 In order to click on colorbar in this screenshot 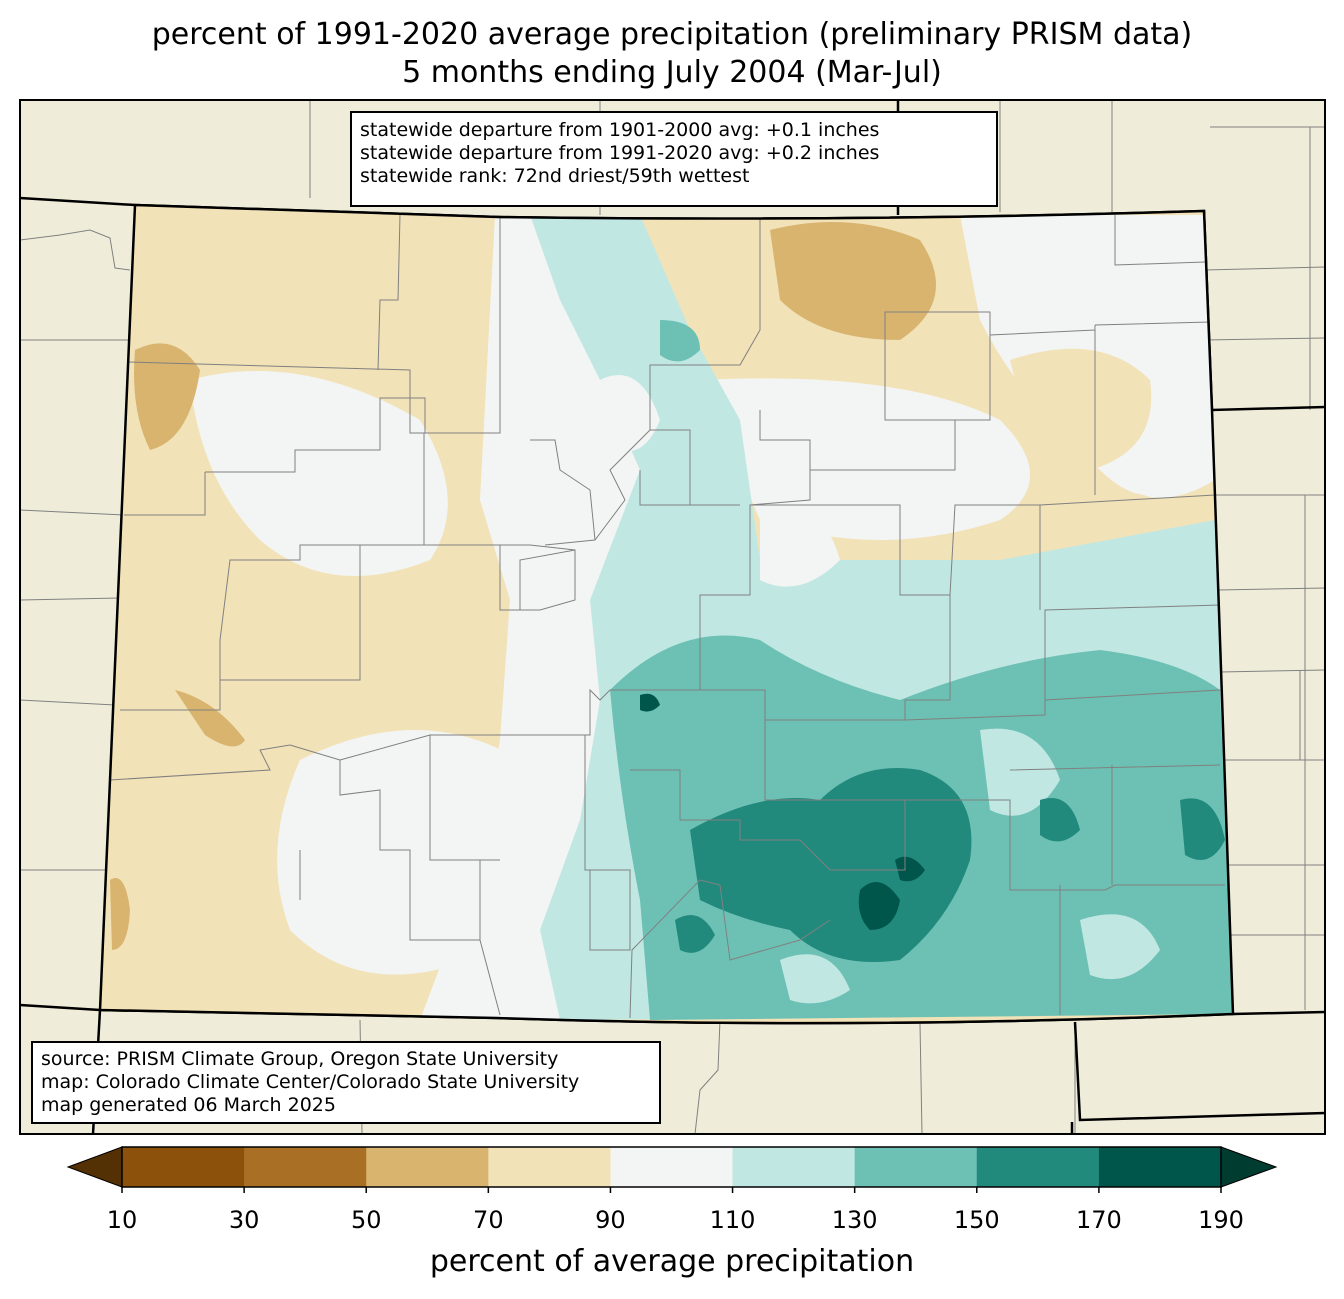, I will do `click(672, 1169)`.